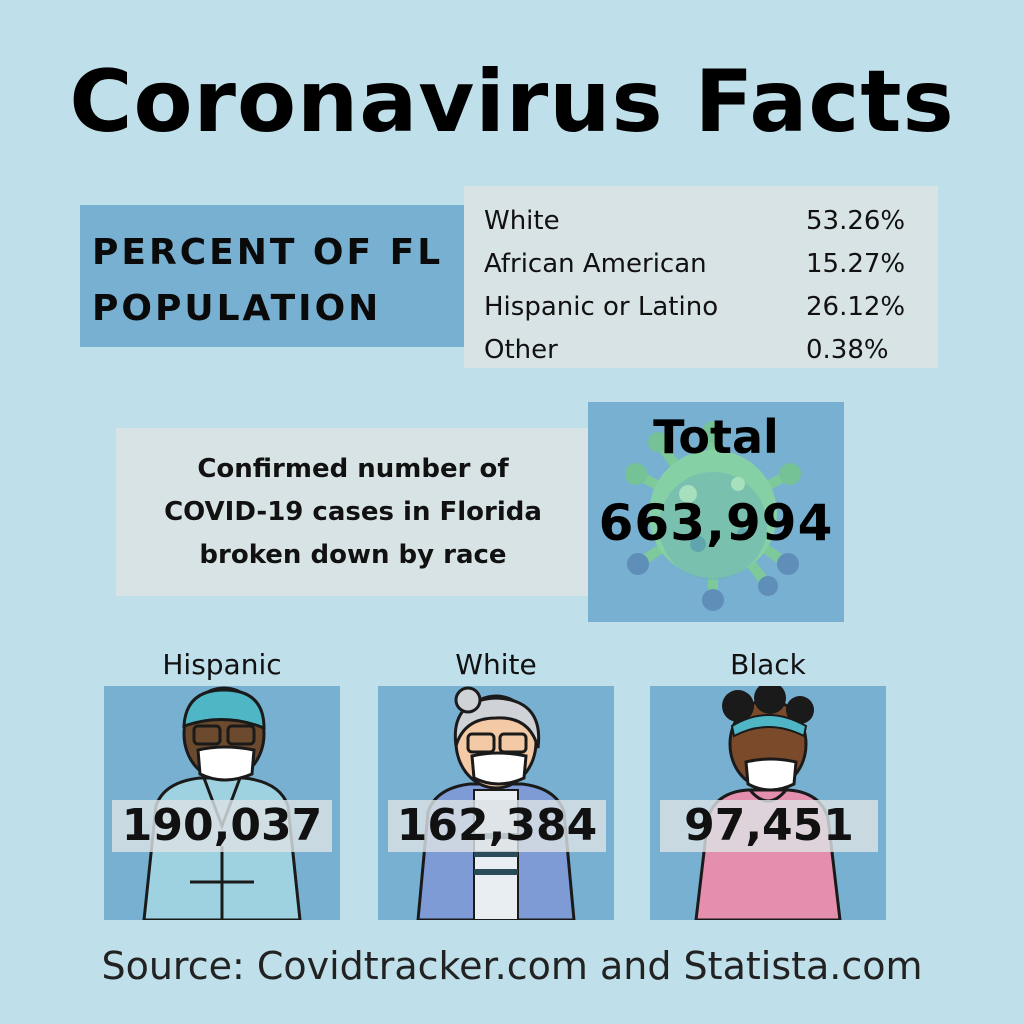 This screenshot has height=1024, width=1024. I want to click on total-value: 663,994, so click(716, 523).